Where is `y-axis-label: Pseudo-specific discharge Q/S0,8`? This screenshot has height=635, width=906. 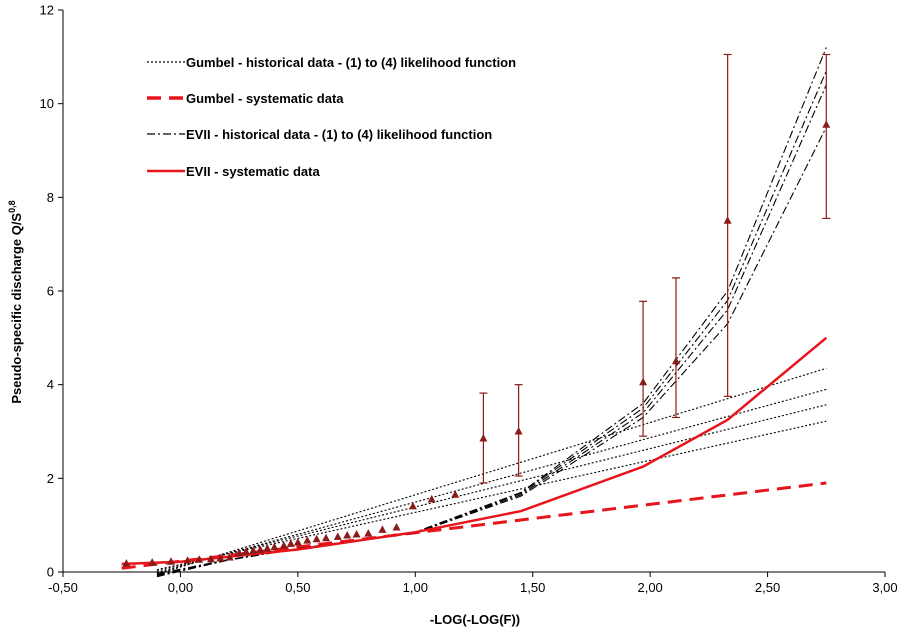 y-axis-label: Pseudo-specific discharge Q/S0,8 is located at coordinates (15, 301).